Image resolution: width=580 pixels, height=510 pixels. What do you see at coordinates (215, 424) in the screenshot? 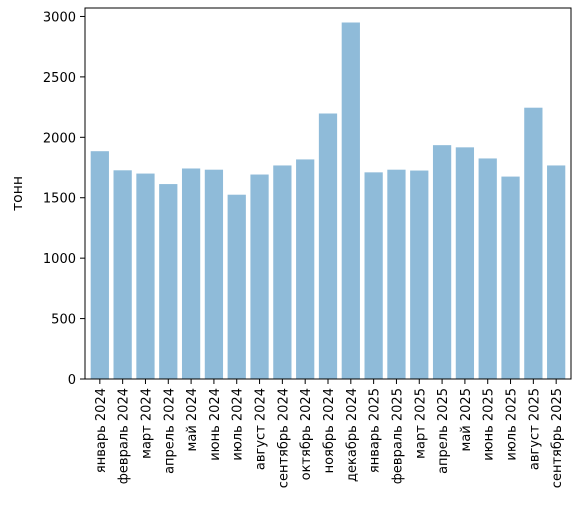
I see `x-tick-label: июнь 2024` at bounding box center [215, 424].